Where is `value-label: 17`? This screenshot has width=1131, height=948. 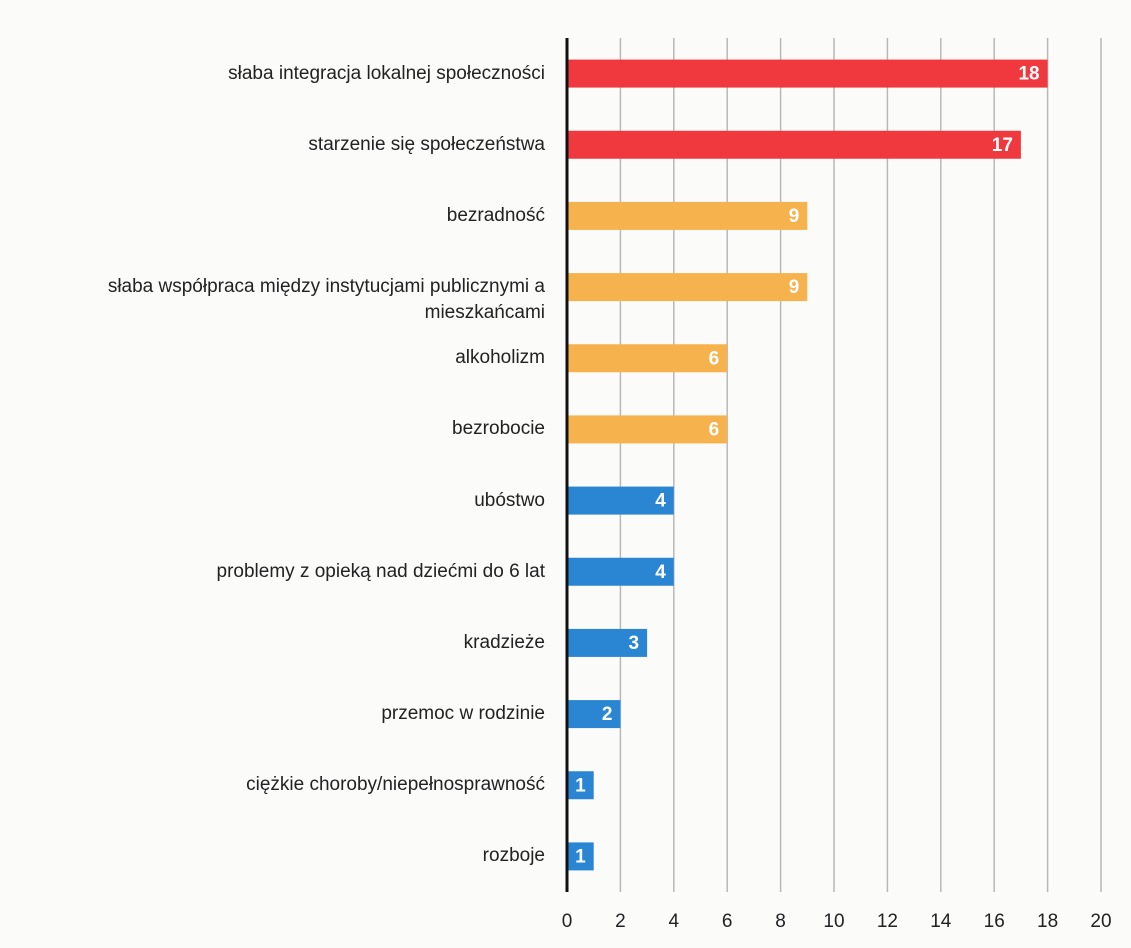 value-label: 17 is located at coordinates (1002, 145).